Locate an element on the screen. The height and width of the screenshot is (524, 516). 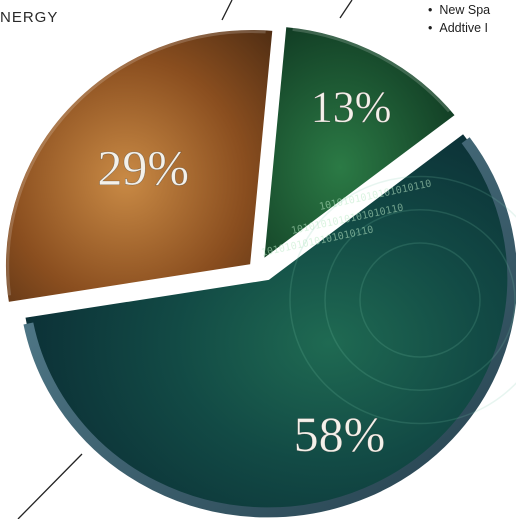
slice-label-58: 58% is located at coordinates (340, 434).